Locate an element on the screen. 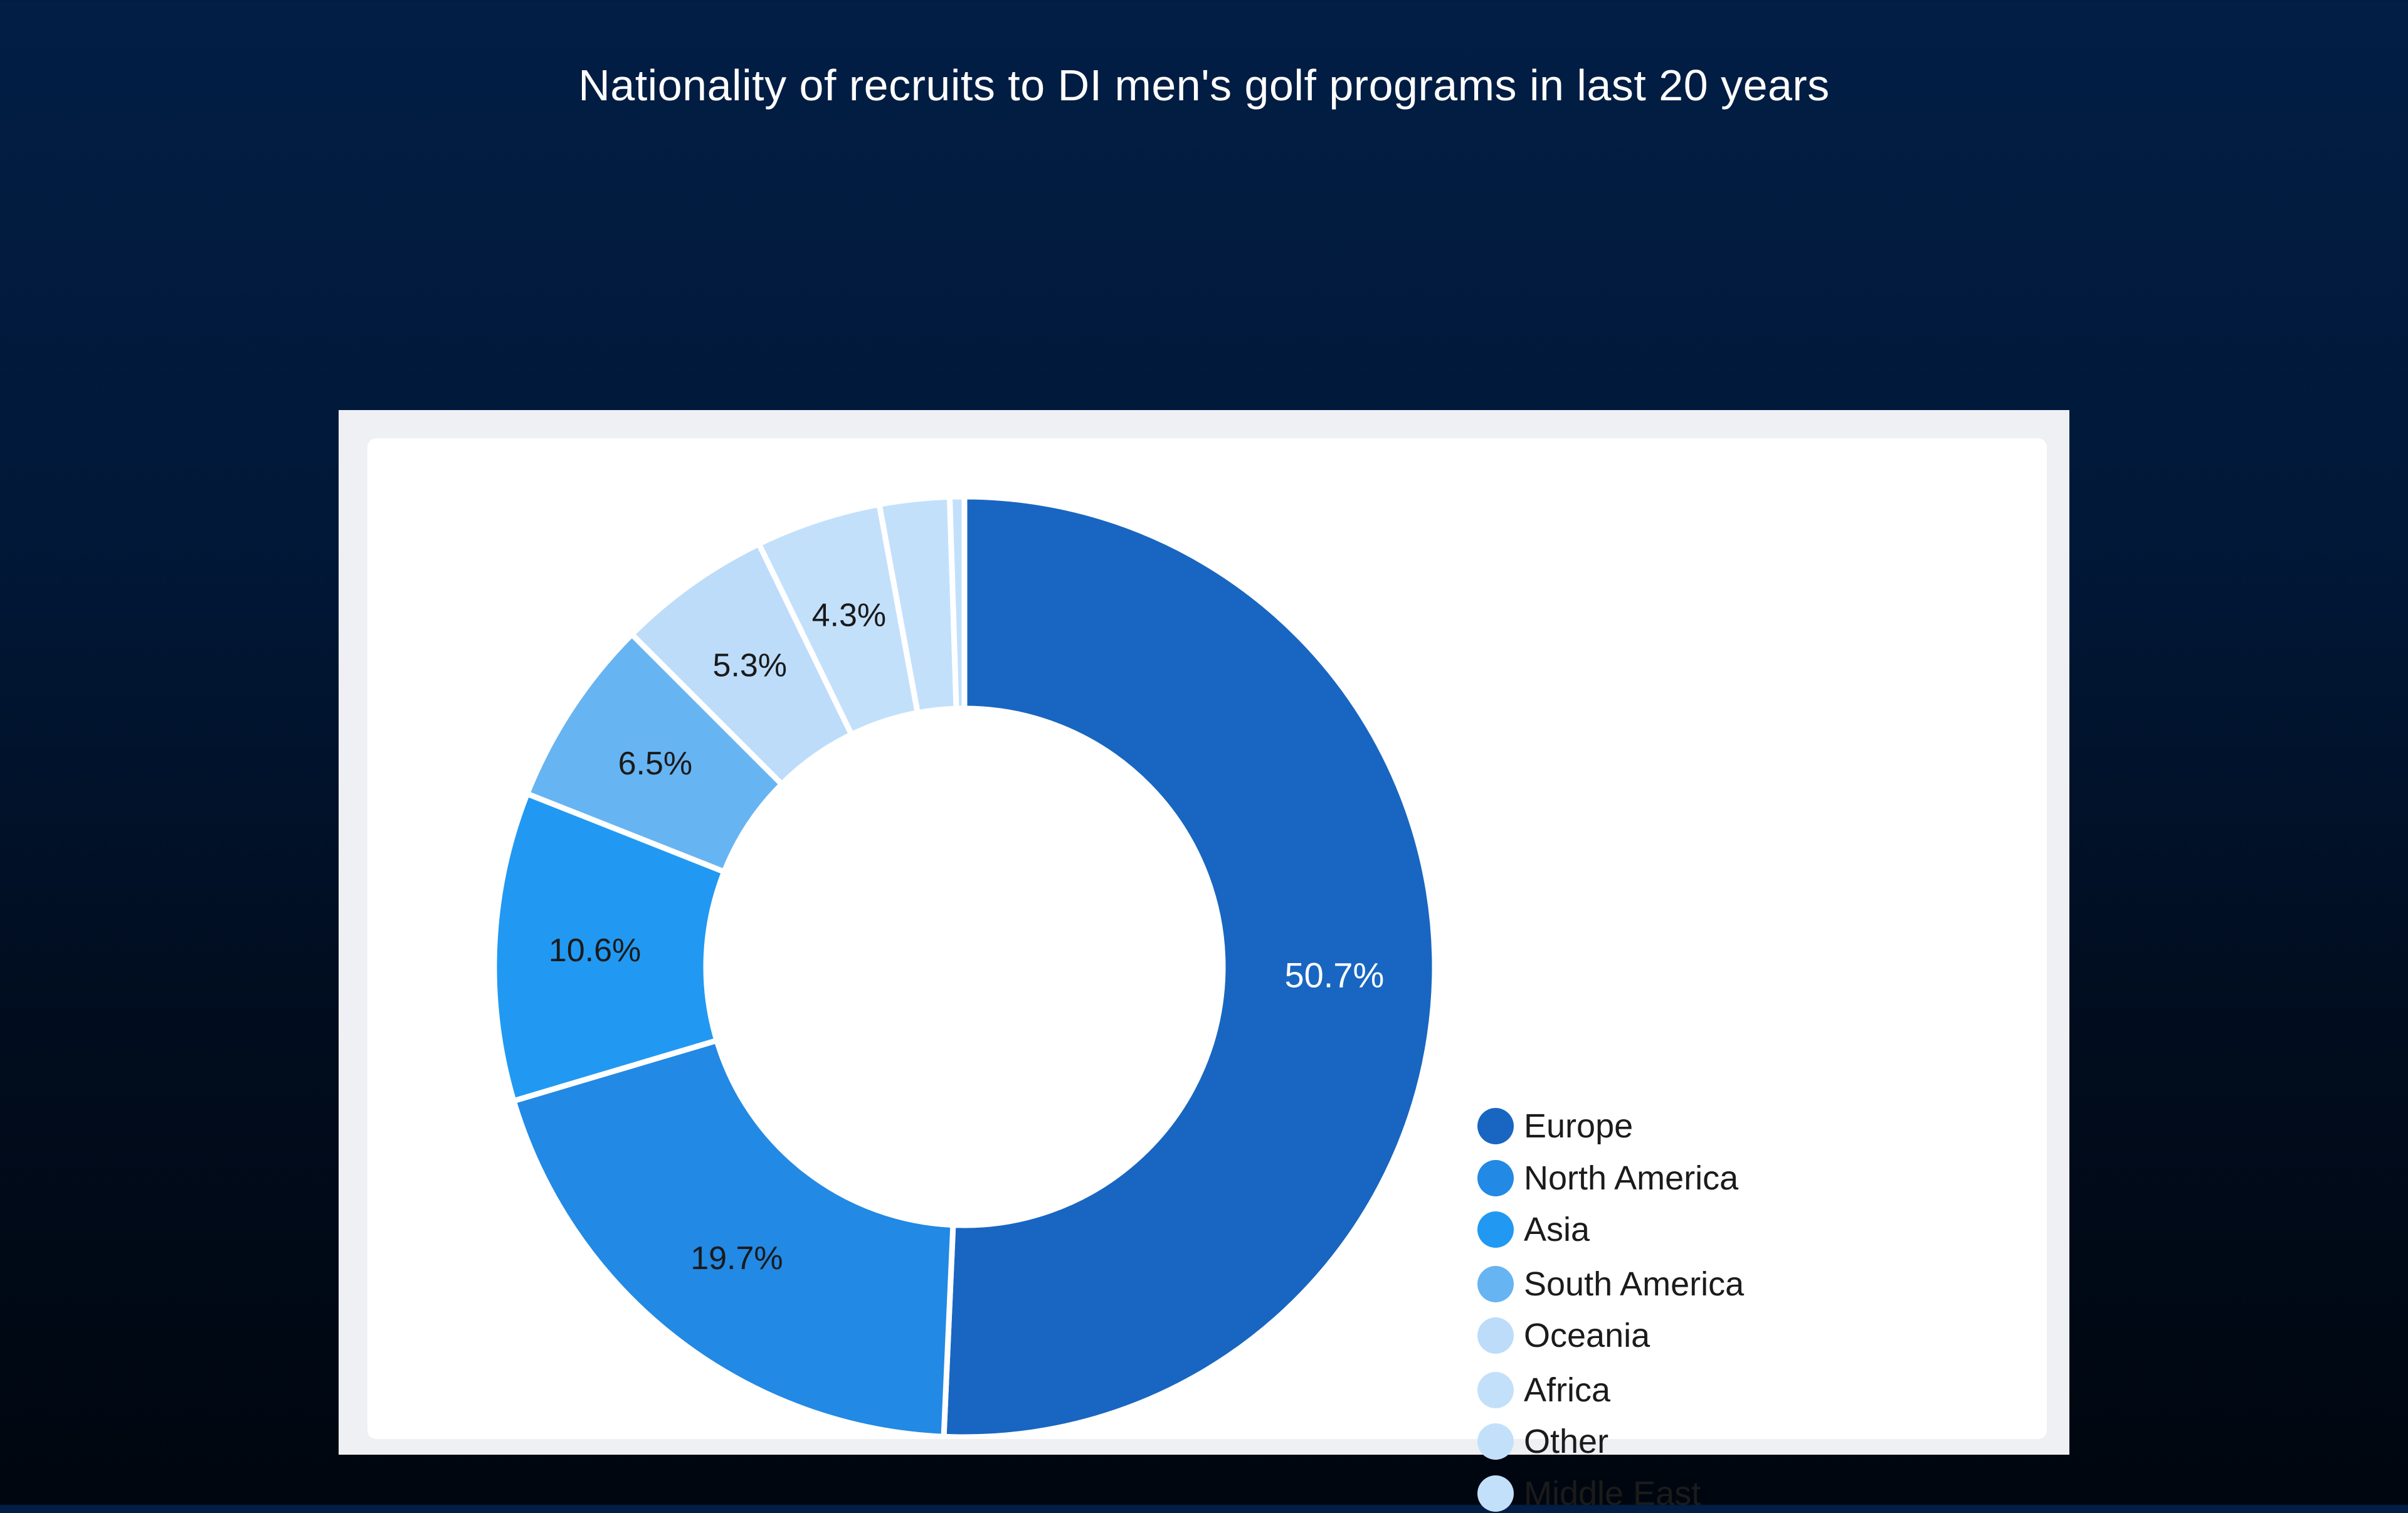  legend-item-oceania: Oceania is located at coordinates (1563, 1336).